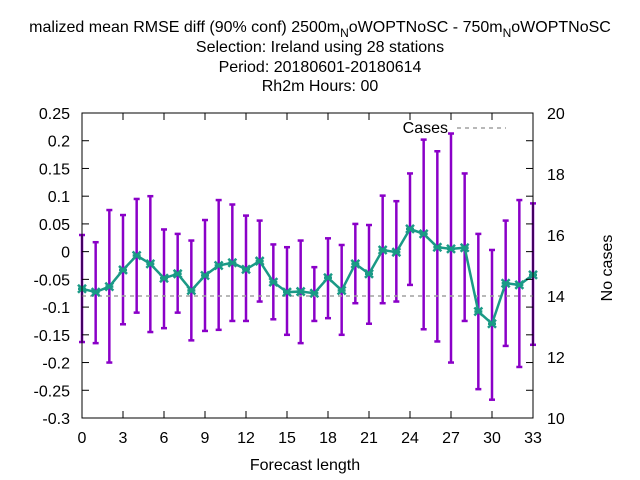  What do you see at coordinates (426, 27) in the screenshot?
I see `title-segment: oWOPTNoSC - 750m` at bounding box center [426, 27].